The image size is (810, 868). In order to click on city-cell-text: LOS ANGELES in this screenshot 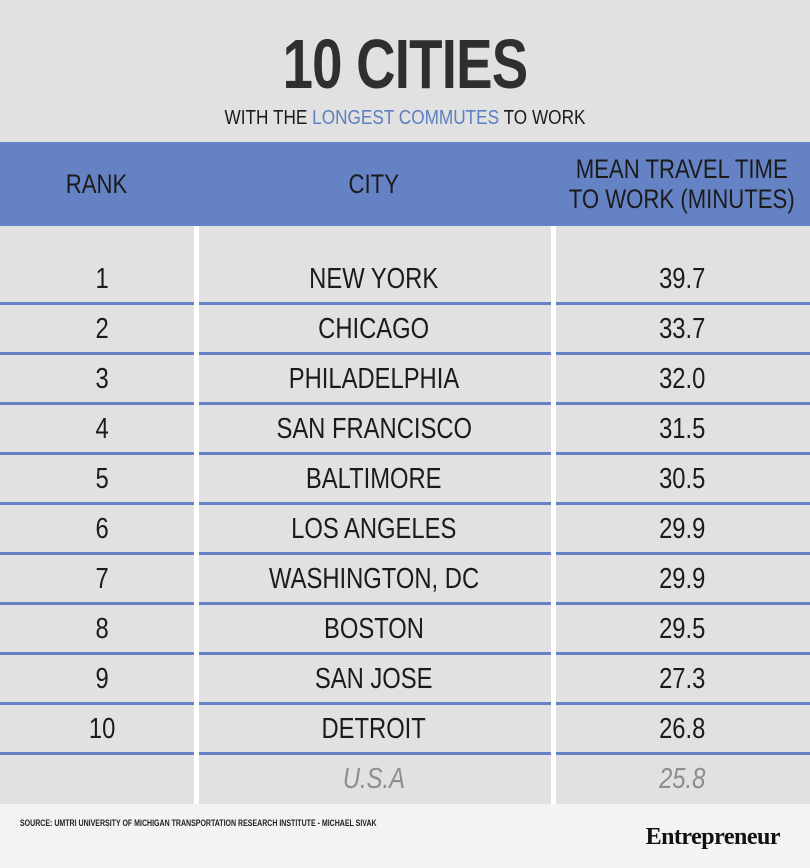, I will do `click(374, 528)`.